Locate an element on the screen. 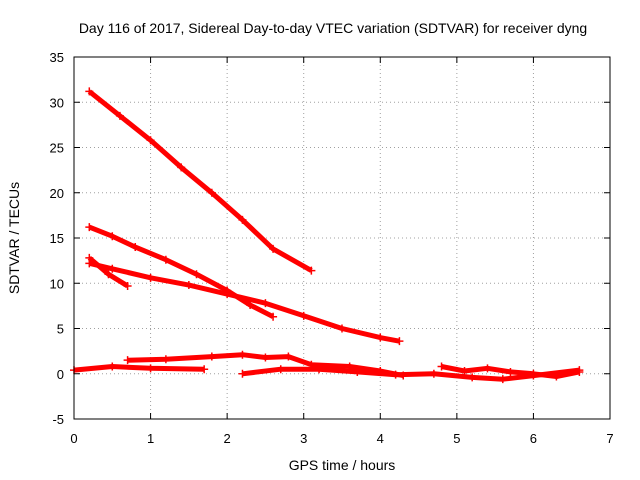 The image size is (640, 480). y-tick-label: 35 is located at coordinates (57, 57).